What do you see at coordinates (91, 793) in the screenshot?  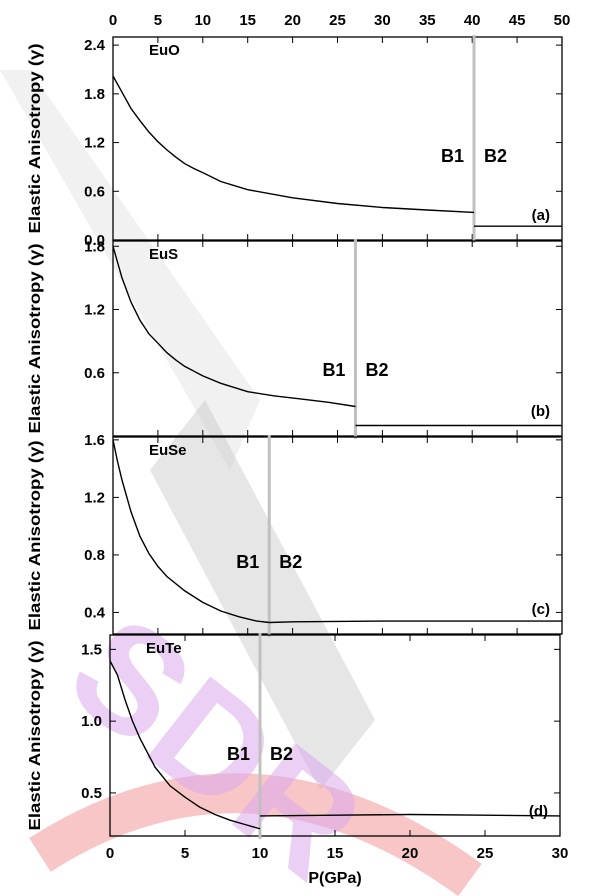 I see `y-tick-label: 0.5` at bounding box center [91, 793].